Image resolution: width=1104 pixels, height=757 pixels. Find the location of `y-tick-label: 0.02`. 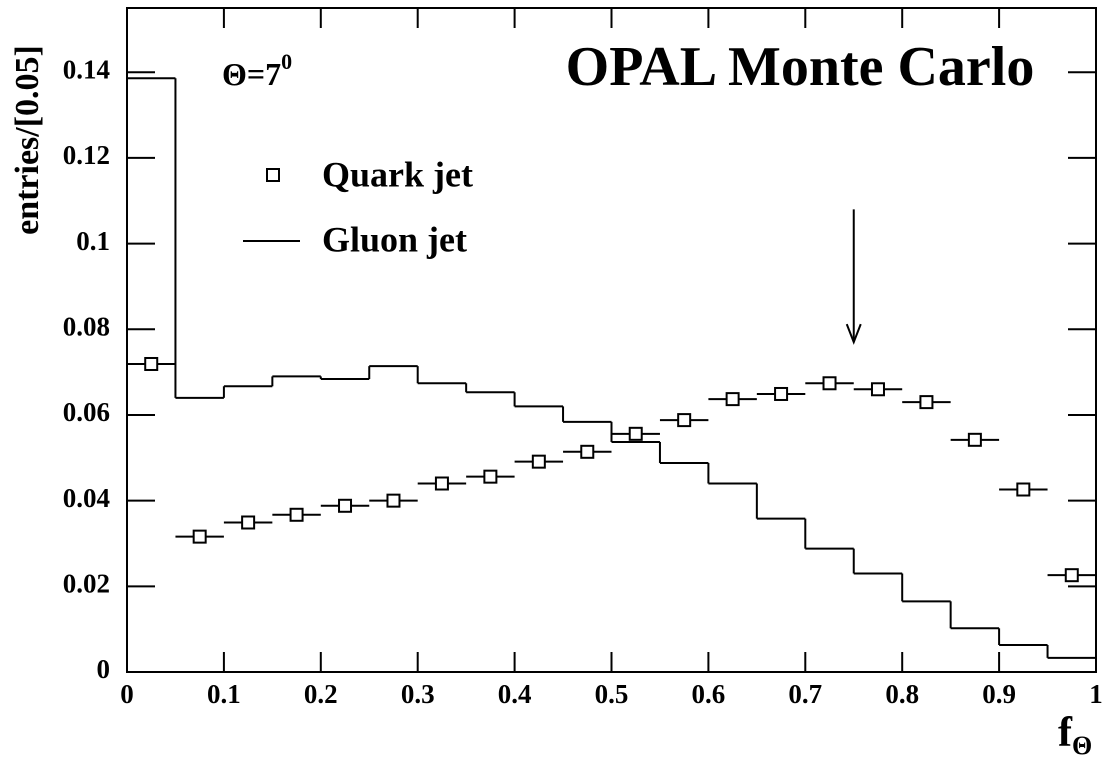

y-tick-label: 0.02 is located at coordinates (86, 584).